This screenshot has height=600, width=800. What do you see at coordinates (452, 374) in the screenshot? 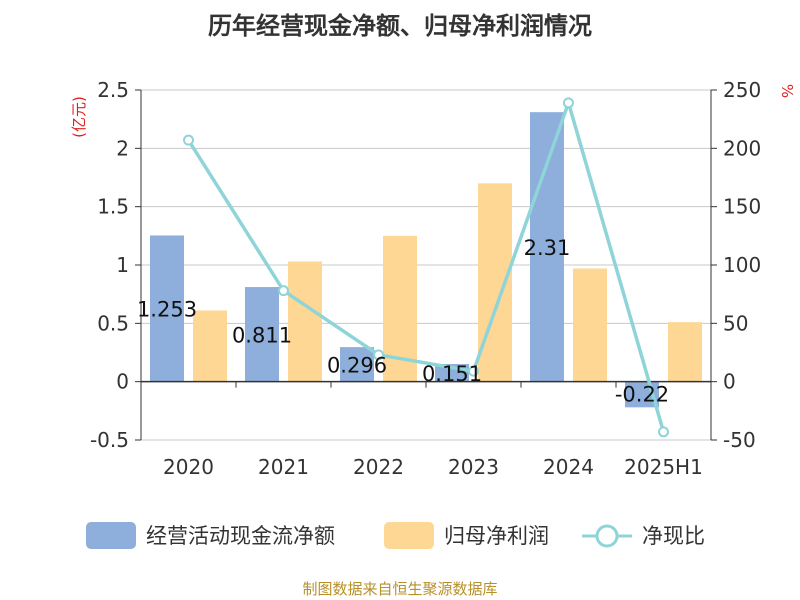
I see `data-label-cash: 0.151` at bounding box center [452, 374].